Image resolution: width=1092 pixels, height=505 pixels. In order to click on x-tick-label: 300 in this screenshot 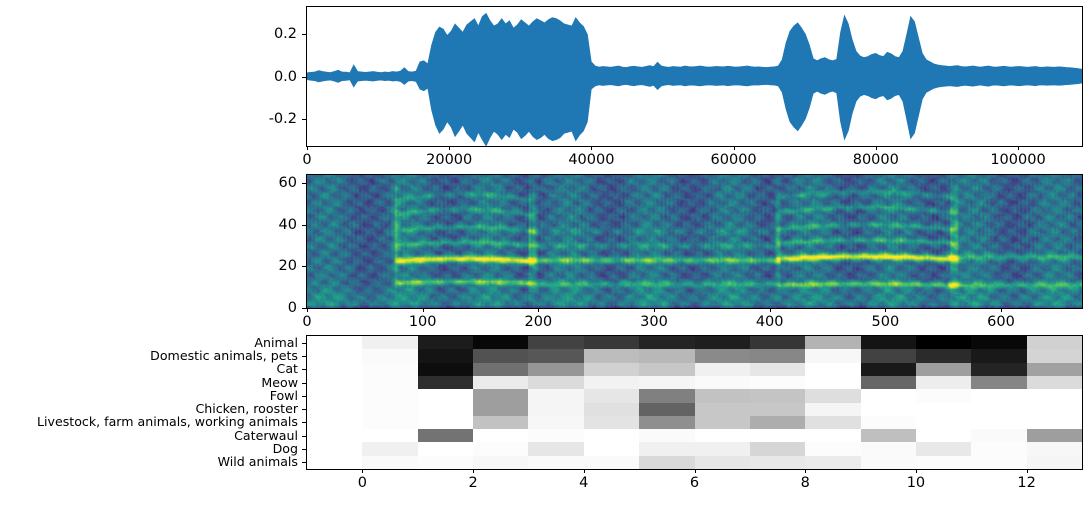, I will do `click(654, 322)`.